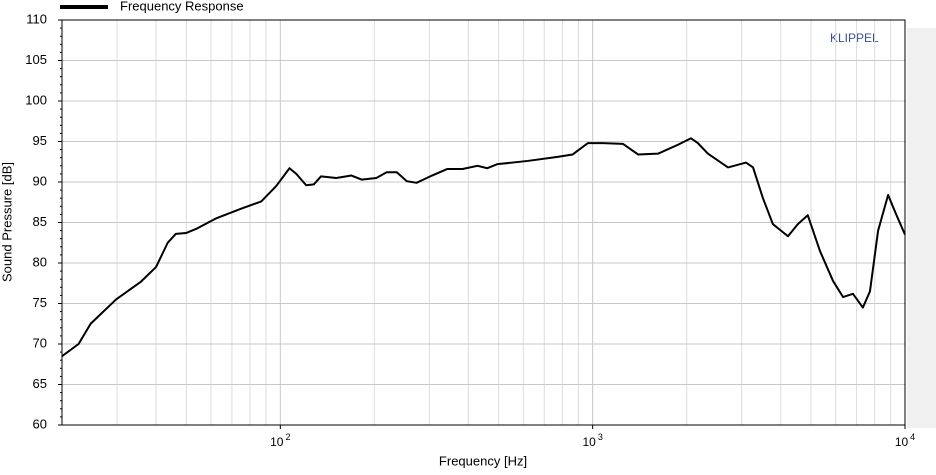 The width and height of the screenshot is (936, 475). Describe the element at coordinates (40, 342) in the screenshot. I see `y-tick-label: 70` at that location.